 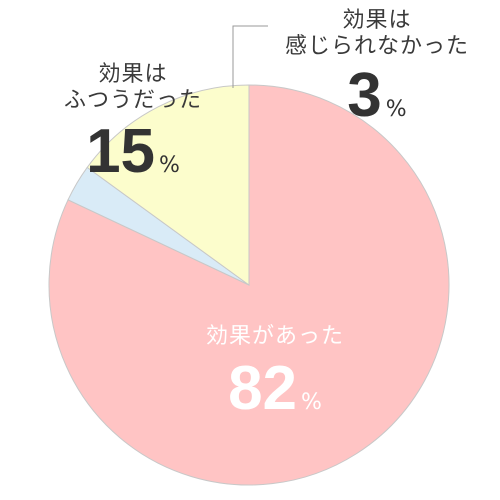 What do you see at coordinates (169, 165) in the screenshot?
I see `label-normal-unit: %` at bounding box center [169, 165].